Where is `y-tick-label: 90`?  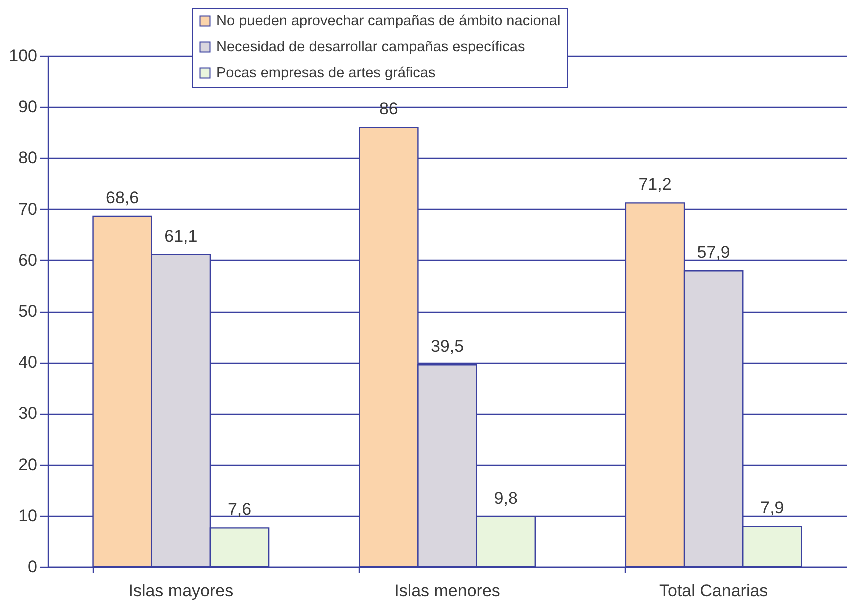 y-tick-label: 90 is located at coordinates (28, 107).